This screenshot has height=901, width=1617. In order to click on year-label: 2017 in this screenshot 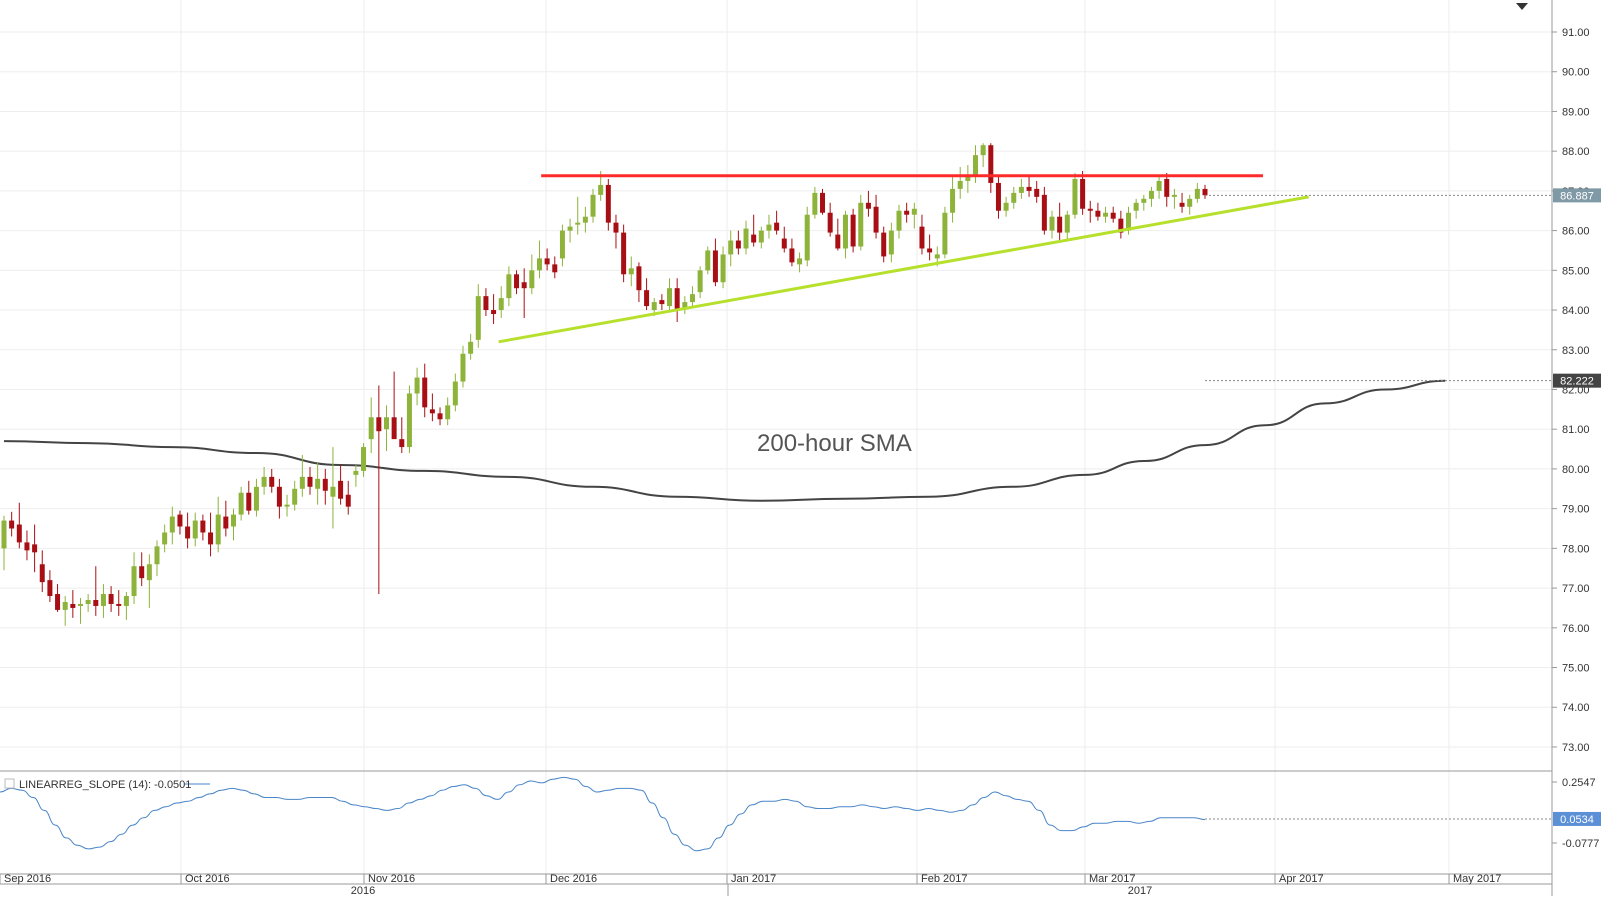, I will do `click(1140, 890)`.